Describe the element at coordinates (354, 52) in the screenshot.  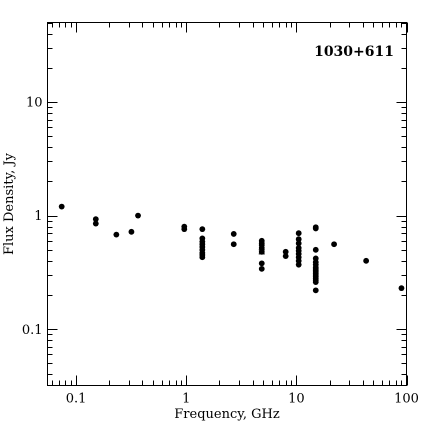
I see `source-annotation: 1030+611` at that location.